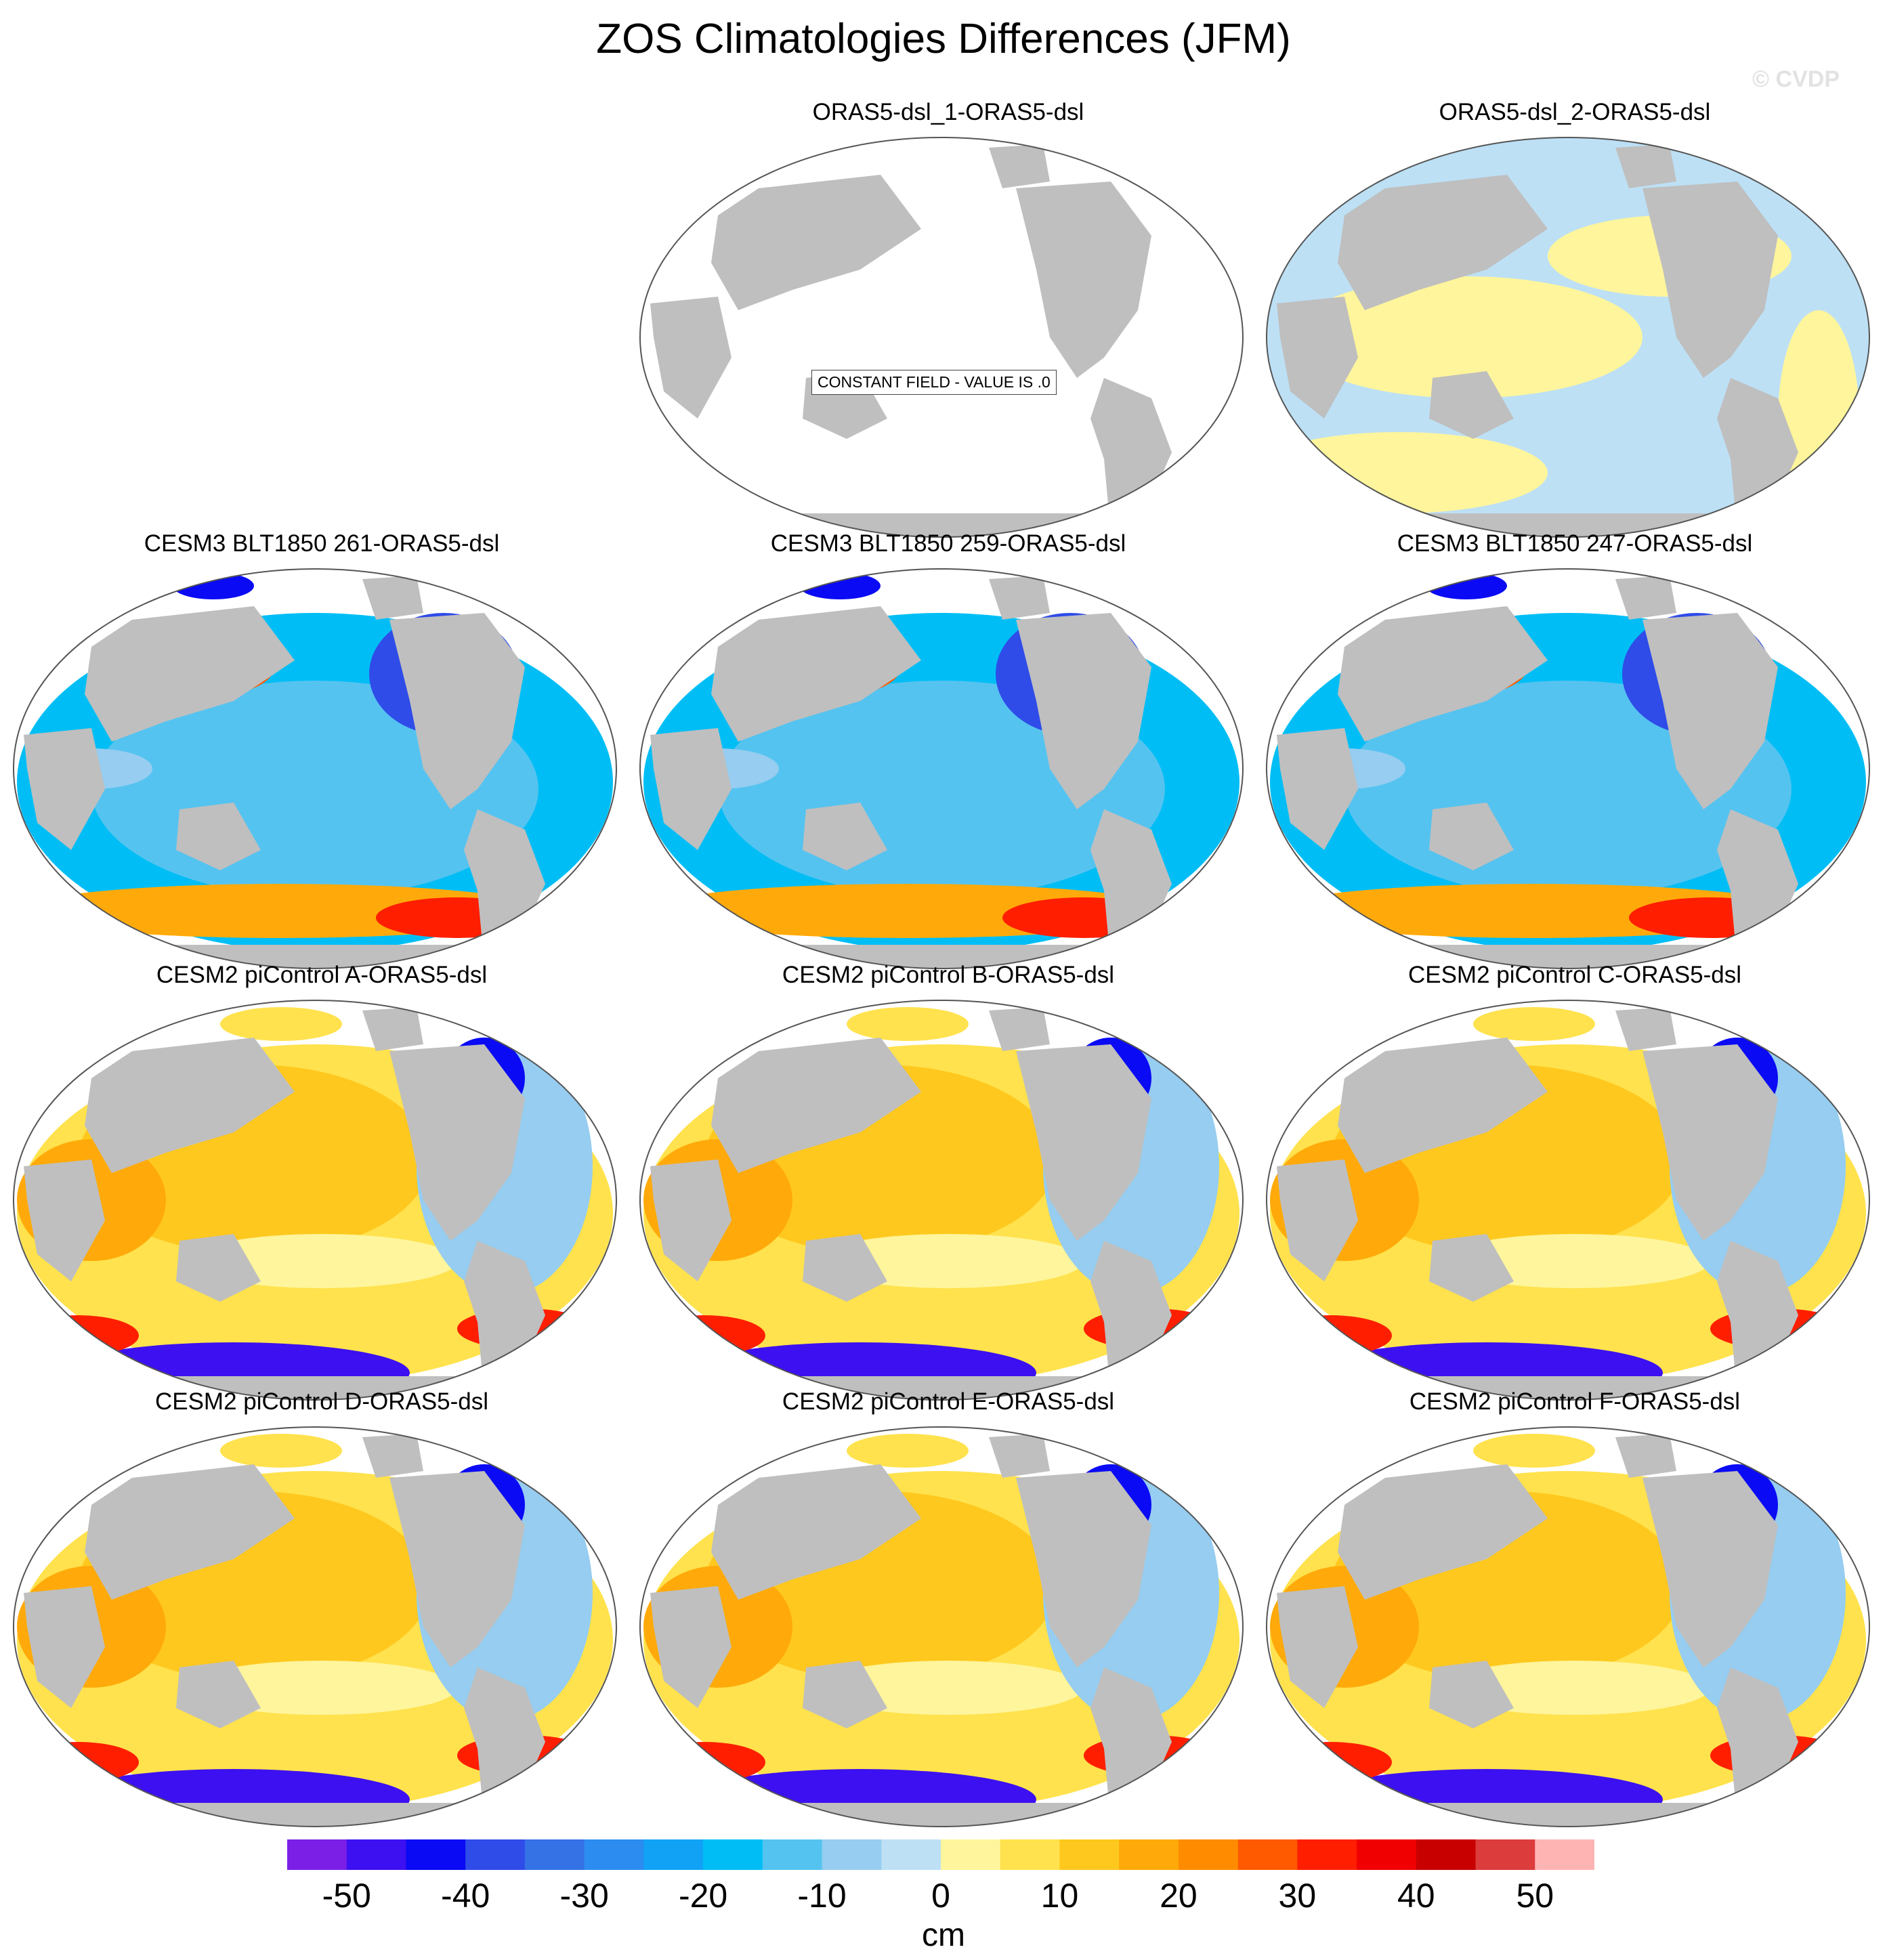 Image resolution: width=1887 pixels, height=1960 pixels. Describe the element at coordinates (1178, 1896) in the screenshot. I see `colorbar-tick-label: 20` at that location.